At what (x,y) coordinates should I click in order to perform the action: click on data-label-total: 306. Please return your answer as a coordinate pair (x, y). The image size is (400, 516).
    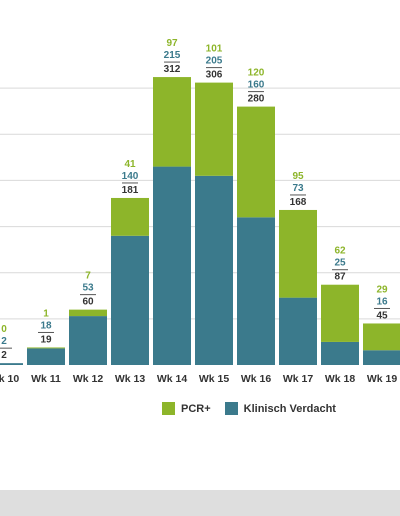
    Looking at the image, I should click on (214, 75).